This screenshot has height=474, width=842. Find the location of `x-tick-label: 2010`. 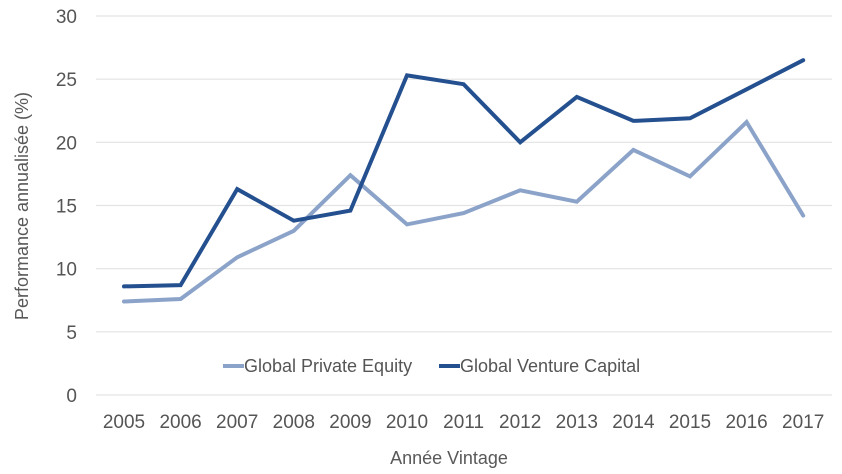

x-tick-label: 2010 is located at coordinates (407, 422).